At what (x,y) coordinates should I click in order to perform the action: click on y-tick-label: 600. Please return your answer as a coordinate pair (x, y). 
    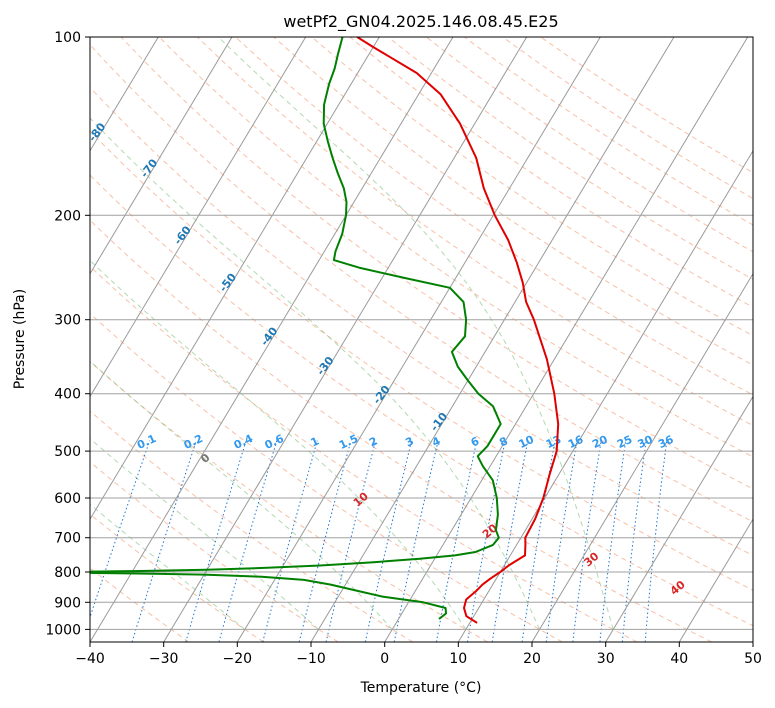
    Looking at the image, I should click on (67, 499).